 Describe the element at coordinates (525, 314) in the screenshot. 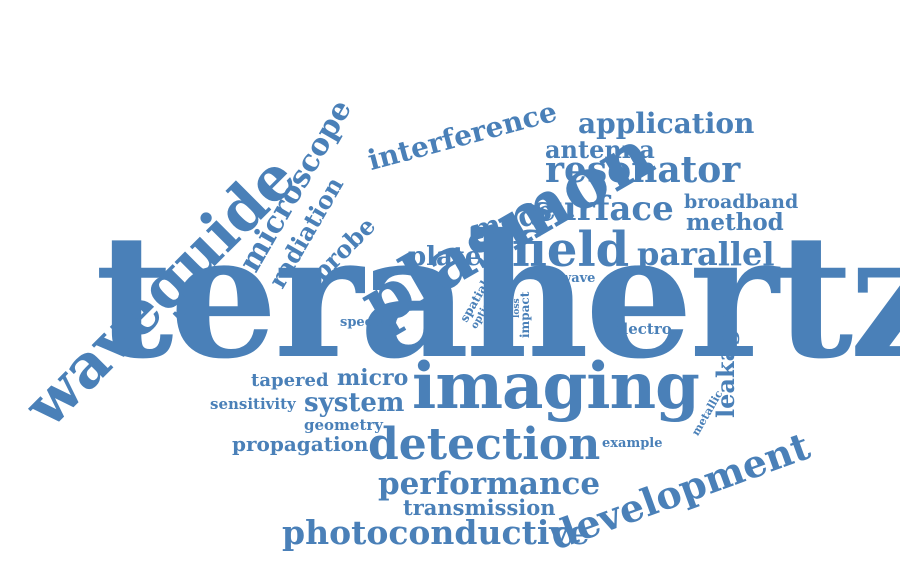

I see `word-impact: impact` at that location.